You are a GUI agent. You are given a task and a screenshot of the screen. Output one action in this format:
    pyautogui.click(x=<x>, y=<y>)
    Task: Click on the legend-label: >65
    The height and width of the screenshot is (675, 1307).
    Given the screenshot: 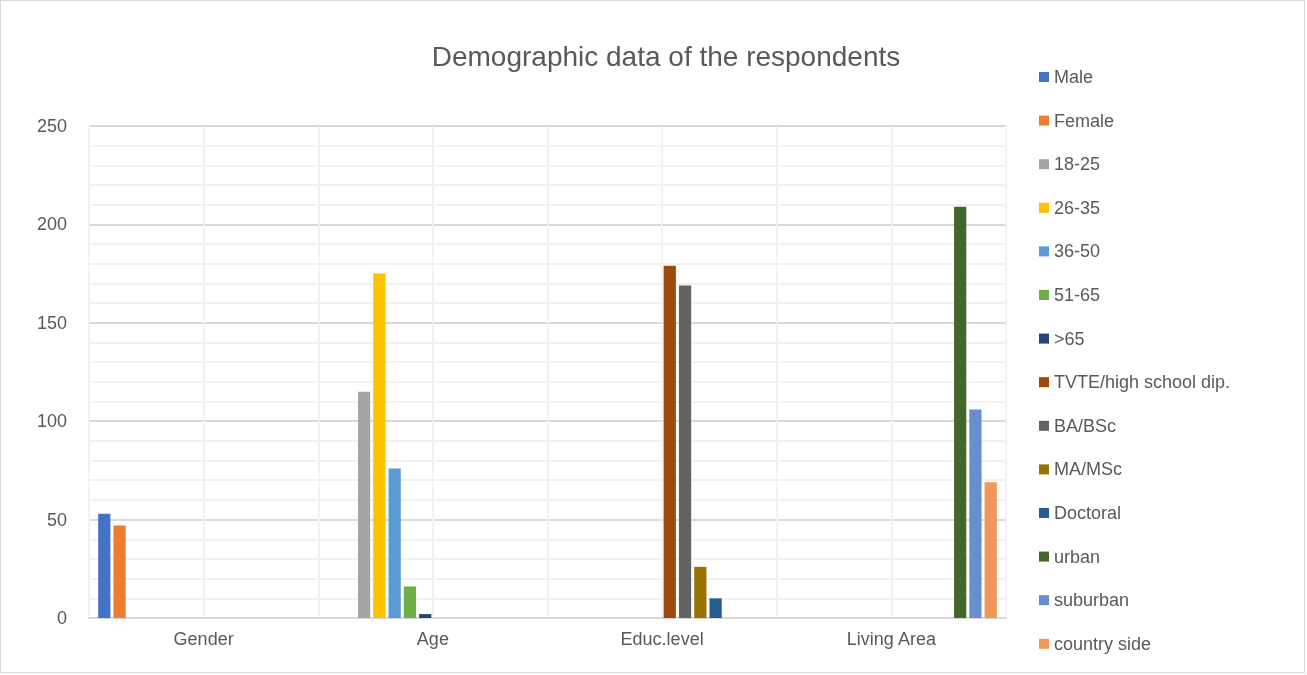 What is the action you would take?
    pyautogui.click(x=1069, y=338)
    